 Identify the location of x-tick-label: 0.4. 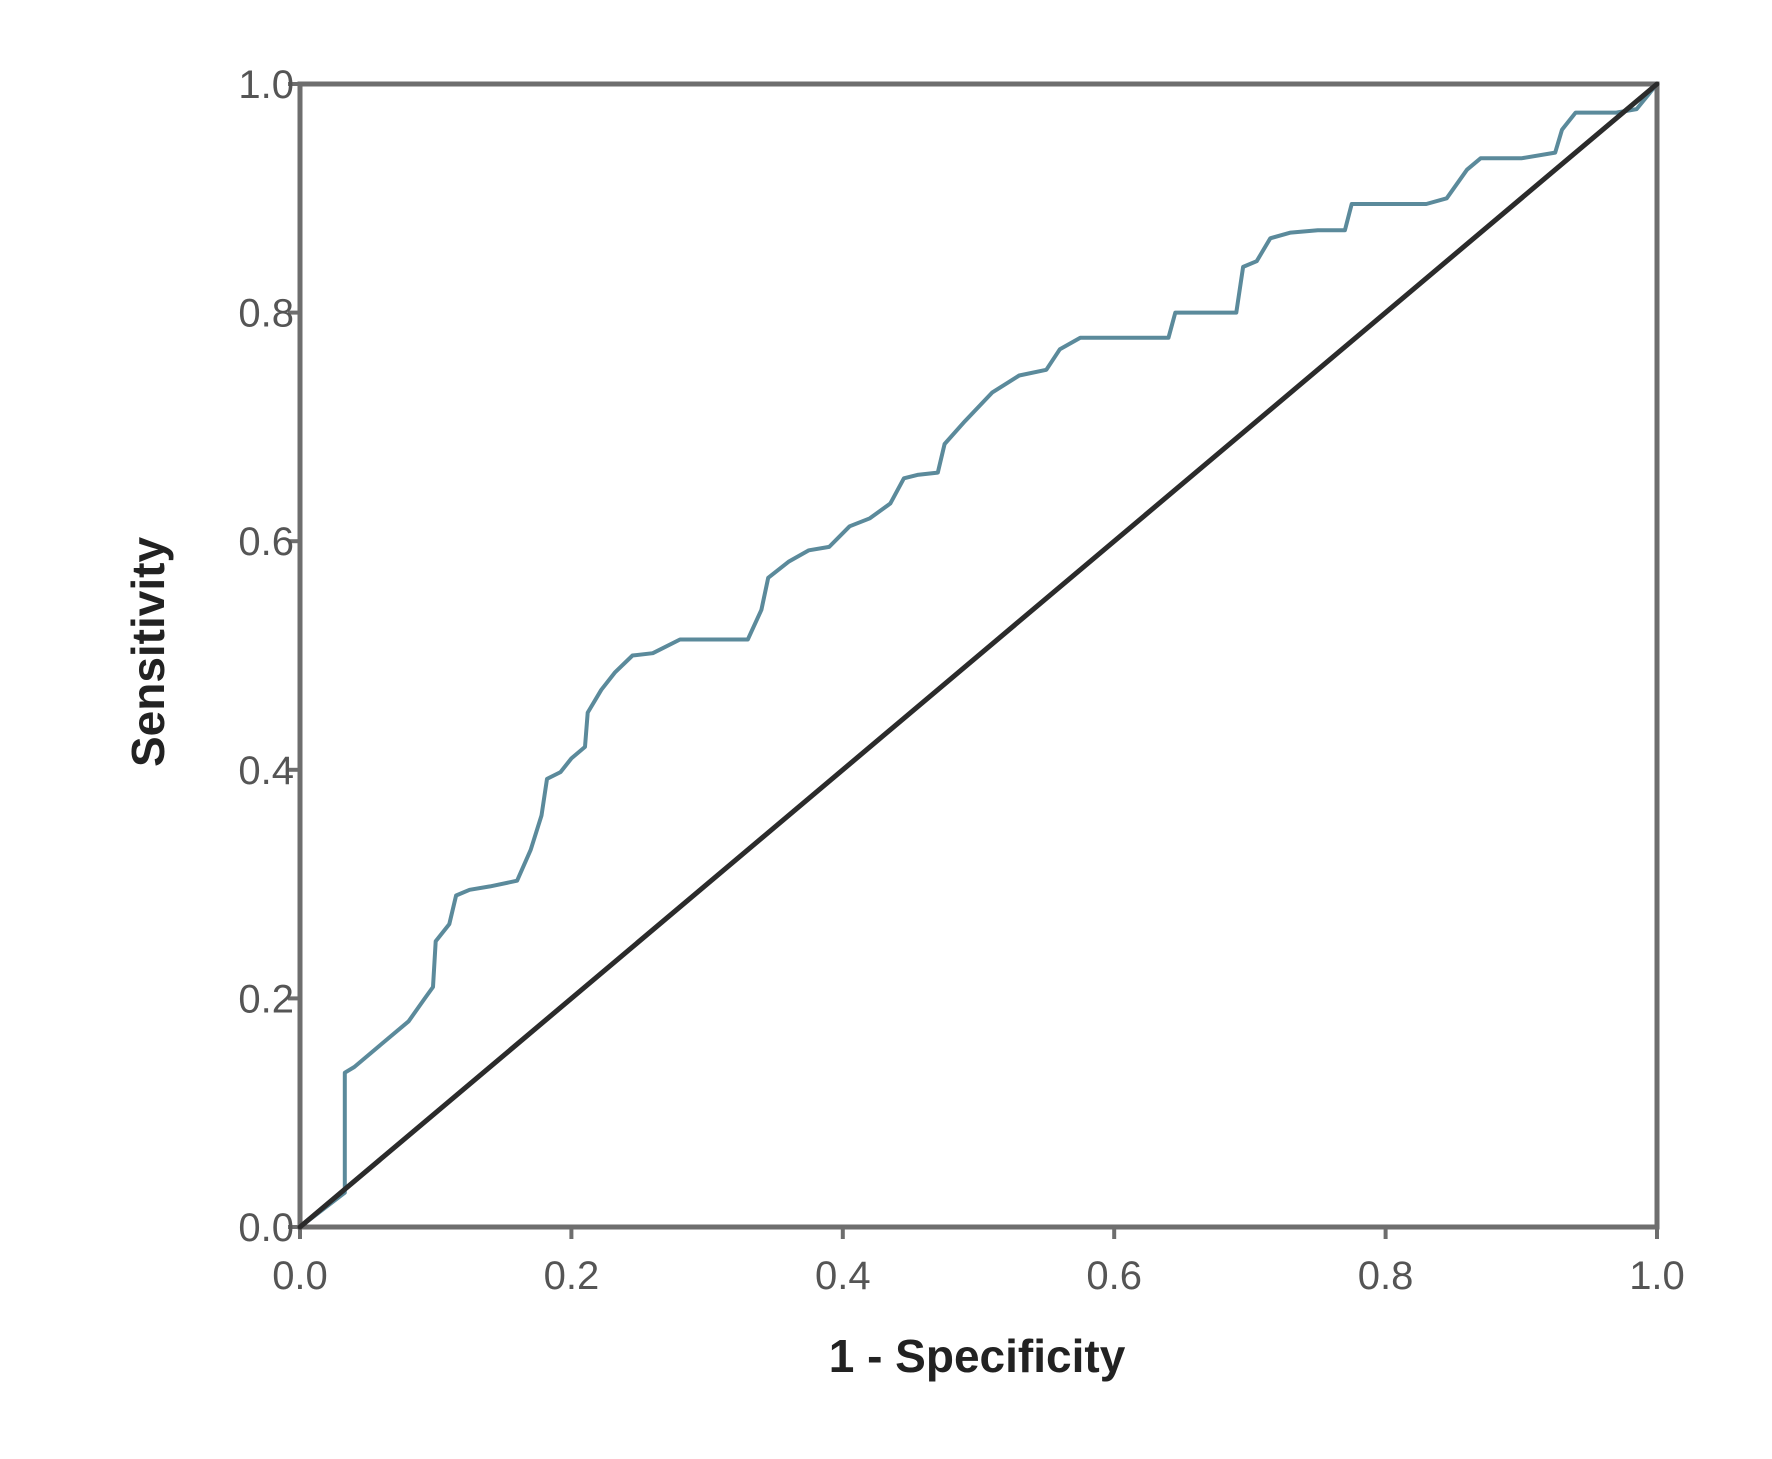
(843, 1276).